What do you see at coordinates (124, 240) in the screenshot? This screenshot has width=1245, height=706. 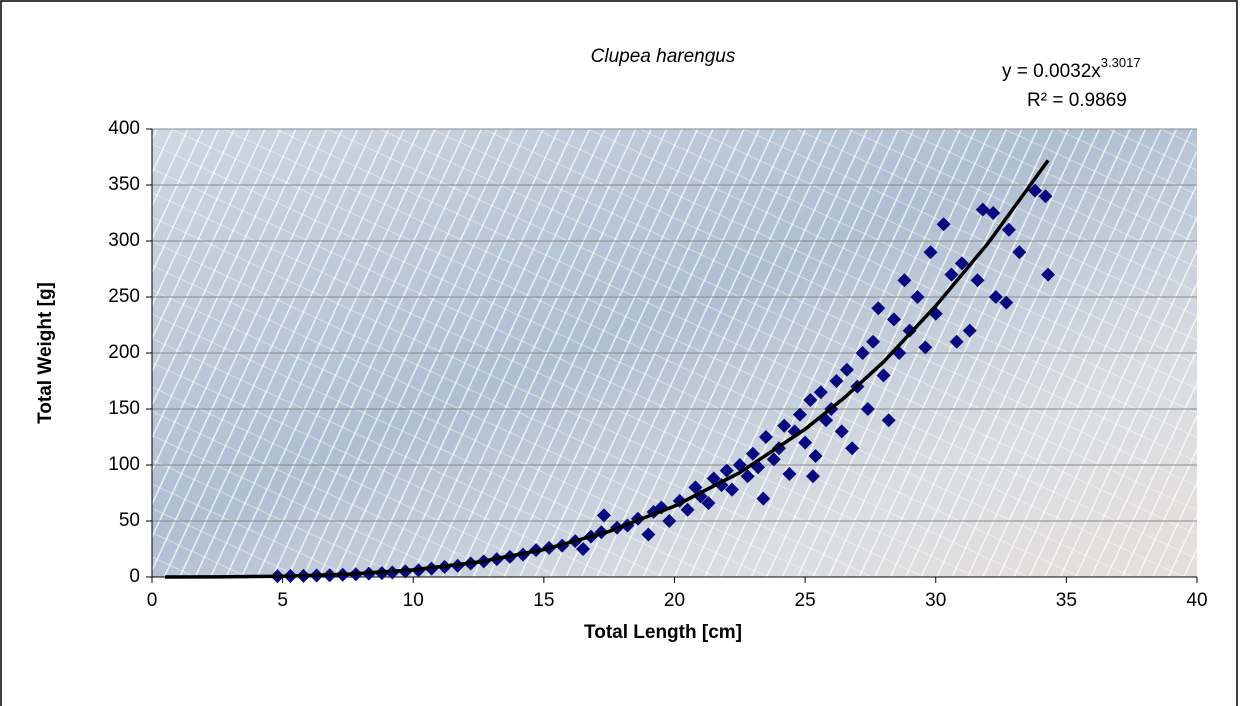 I see `y-tick-label: 300` at bounding box center [124, 240].